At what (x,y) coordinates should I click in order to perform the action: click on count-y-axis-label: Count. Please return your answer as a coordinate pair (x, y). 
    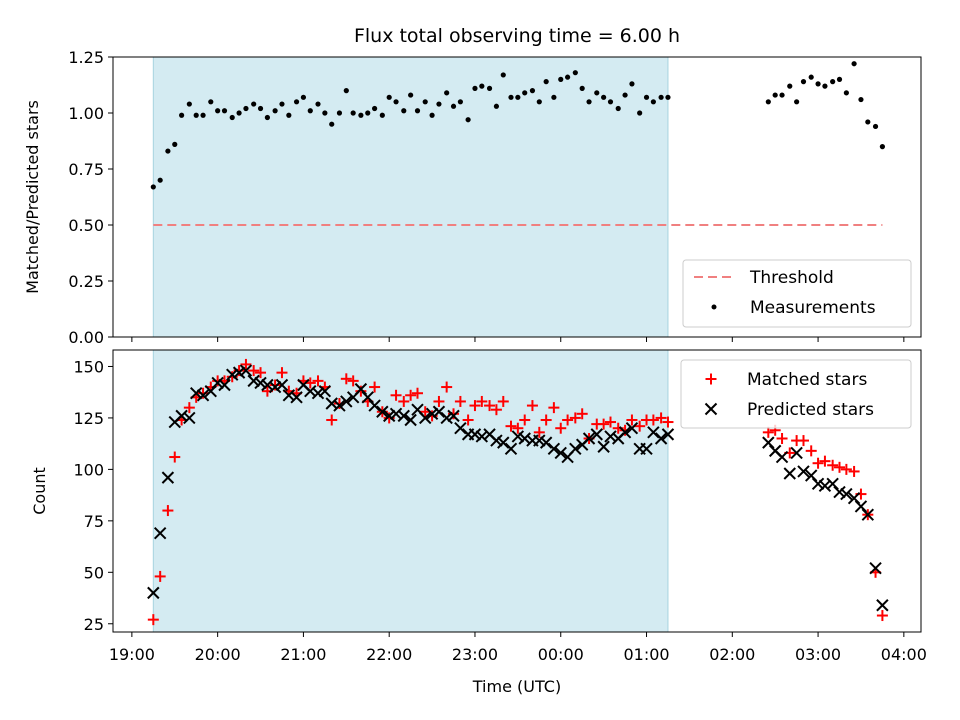
    Looking at the image, I should click on (39, 491).